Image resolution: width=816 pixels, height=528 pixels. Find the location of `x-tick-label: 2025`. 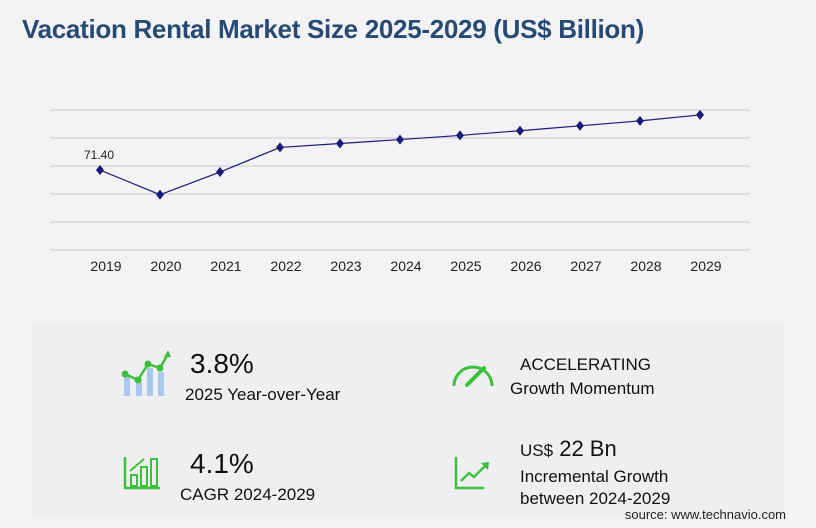

x-tick-label: 2025 is located at coordinates (465, 266).